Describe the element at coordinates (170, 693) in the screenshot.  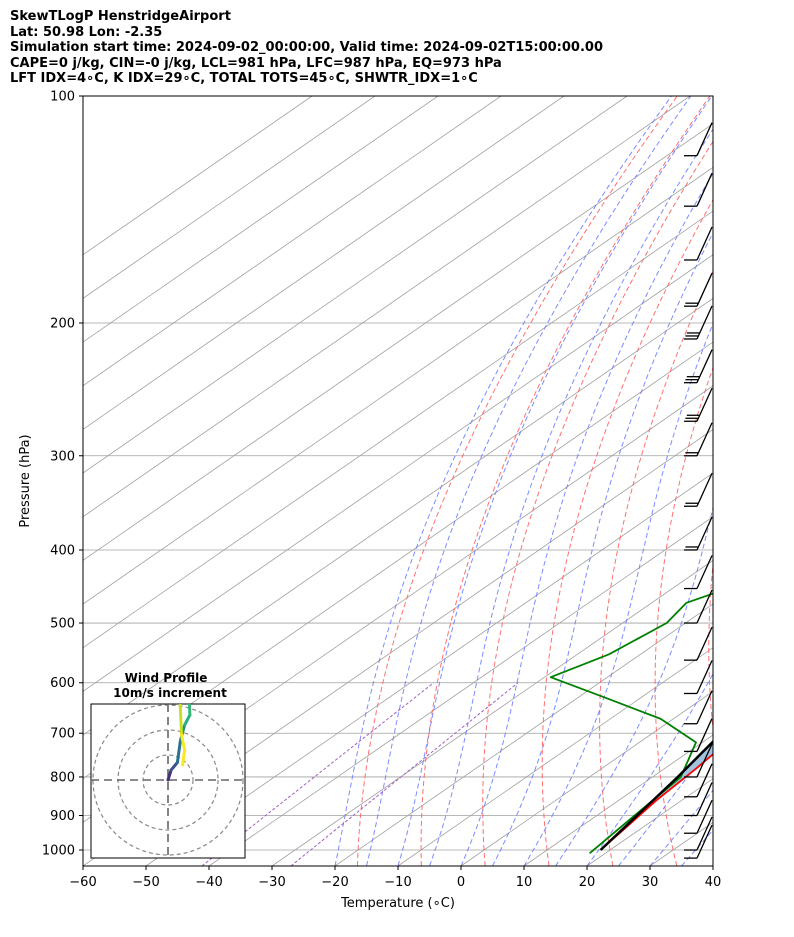
I see `inset-subtitle: 10m/s increment` at that location.